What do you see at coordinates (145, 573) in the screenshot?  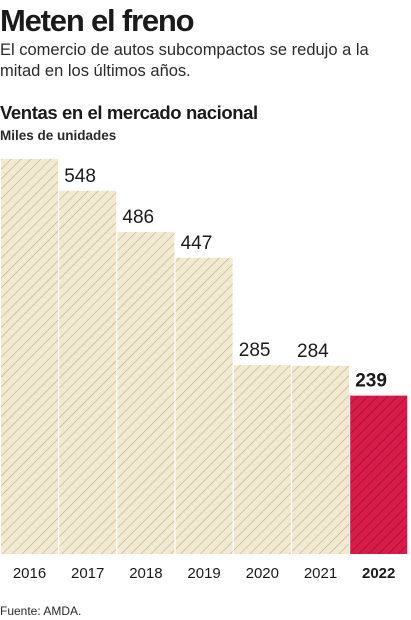 I see `x-tick-label-2018: 2018` at bounding box center [145, 573].